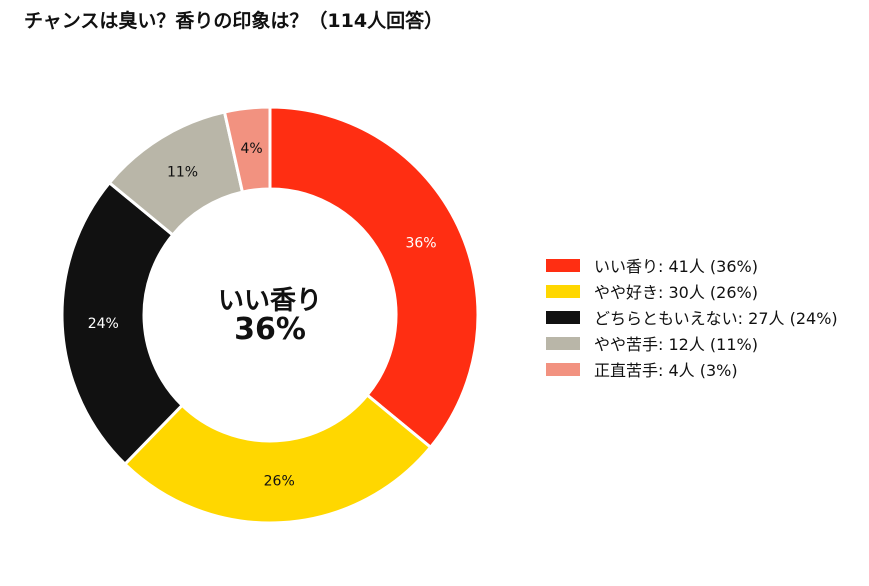 This screenshot has width=869, height=586. What do you see at coordinates (676, 266) in the screenshot?
I see `legend-label: いい香り: 41人 (36%)` at bounding box center [676, 266].